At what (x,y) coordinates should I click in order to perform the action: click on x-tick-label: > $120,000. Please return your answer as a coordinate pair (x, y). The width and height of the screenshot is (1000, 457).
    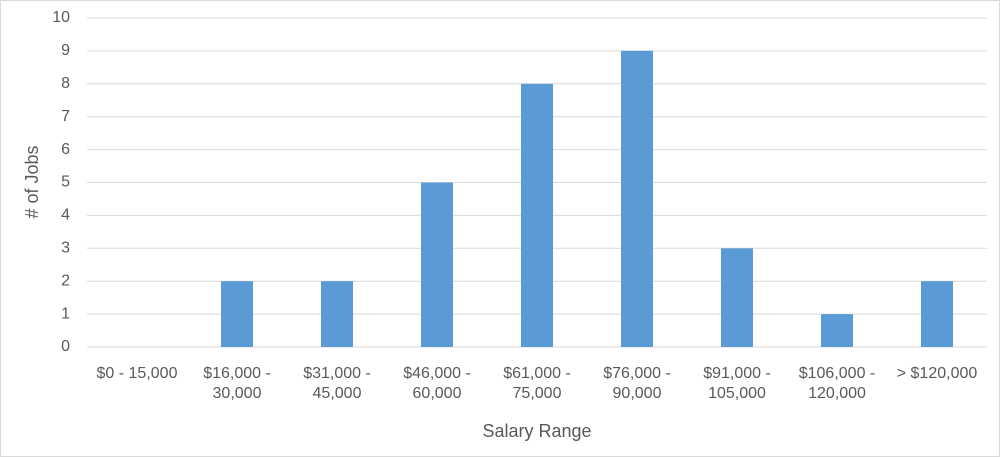
    Looking at the image, I should click on (937, 373).